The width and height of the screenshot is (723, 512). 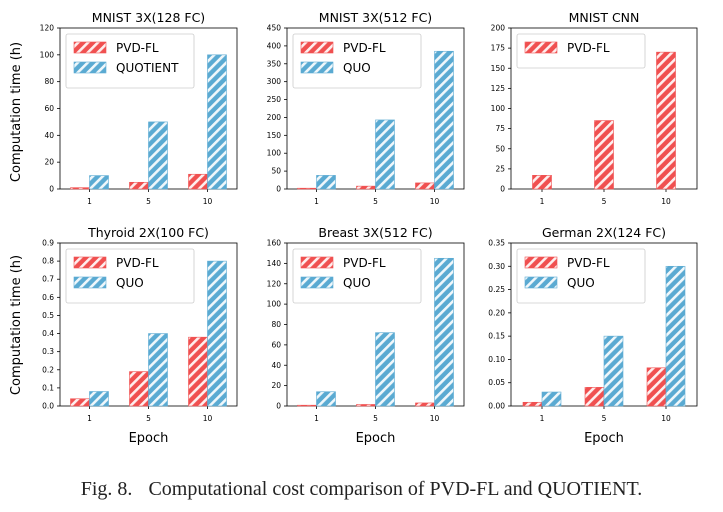 What do you see at coordinates (48, 369) in the screenshot?
I see `y-tick-label: 0.2` at bounding box center [48, 369].